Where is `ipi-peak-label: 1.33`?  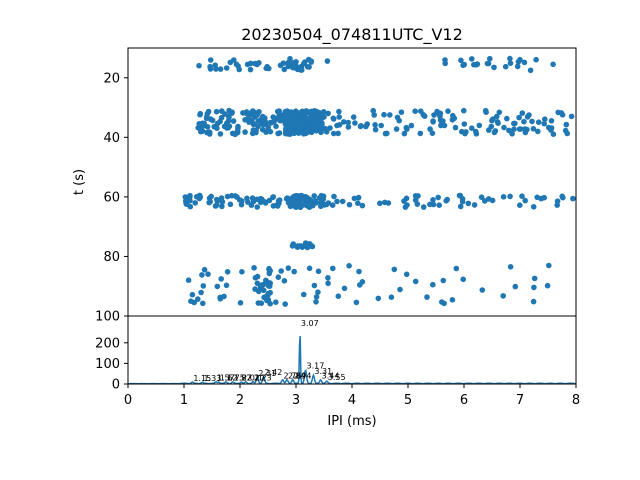
ipi-peak-label: 1.33 is located at coordinates (212, 378).